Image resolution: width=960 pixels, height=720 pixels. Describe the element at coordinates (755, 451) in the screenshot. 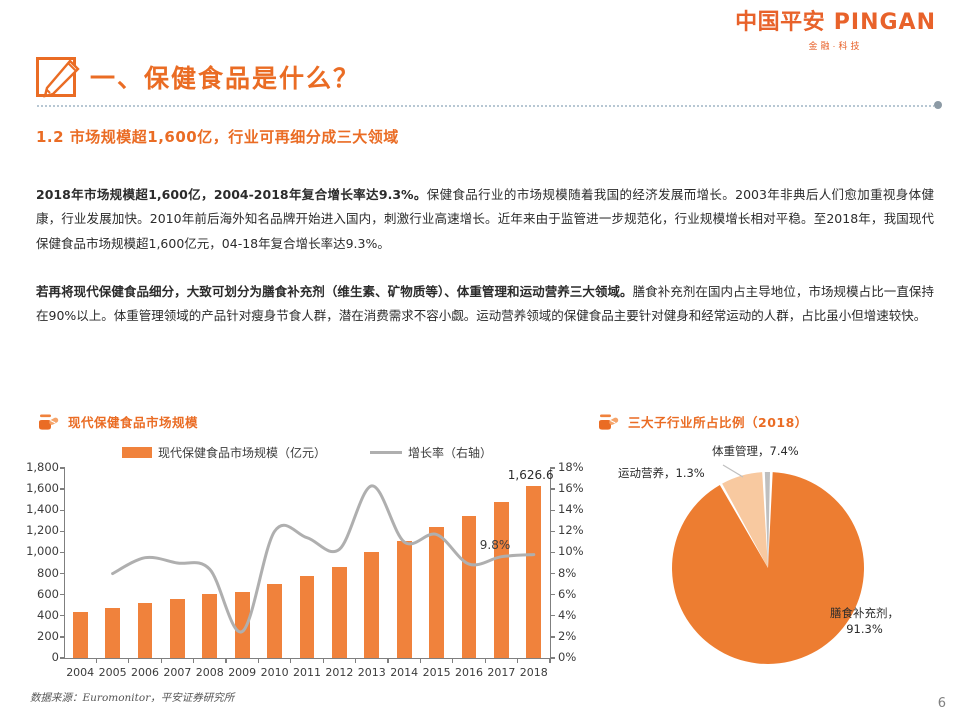

I see `pie-slice-label: 体重管理，7.4%` at that location.